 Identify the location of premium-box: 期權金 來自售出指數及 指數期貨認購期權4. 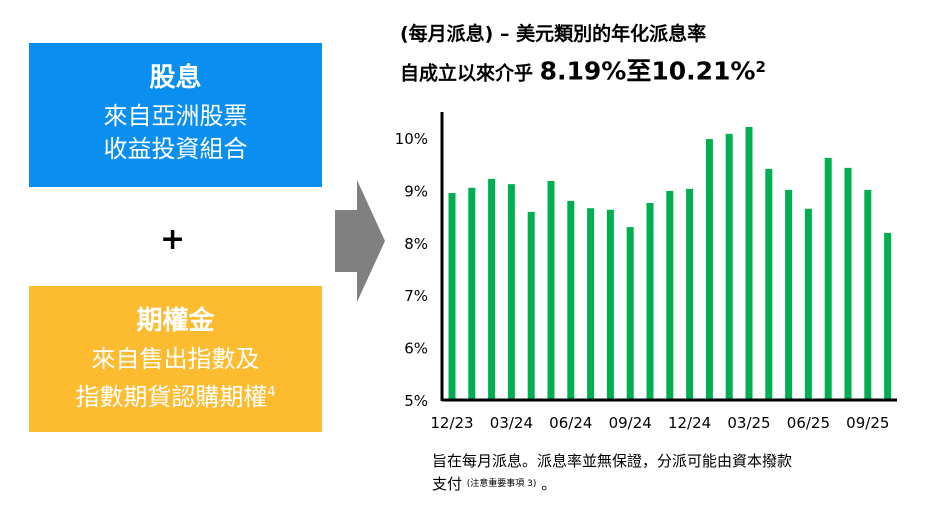
(175, 359).